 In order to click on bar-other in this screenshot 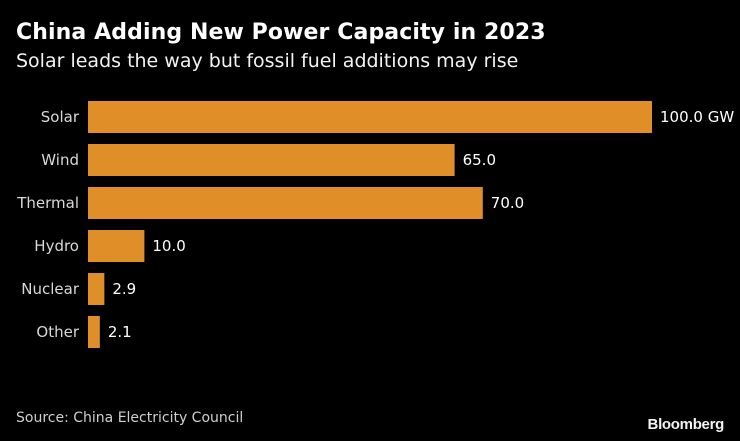, I will do `click(94, 332)`.